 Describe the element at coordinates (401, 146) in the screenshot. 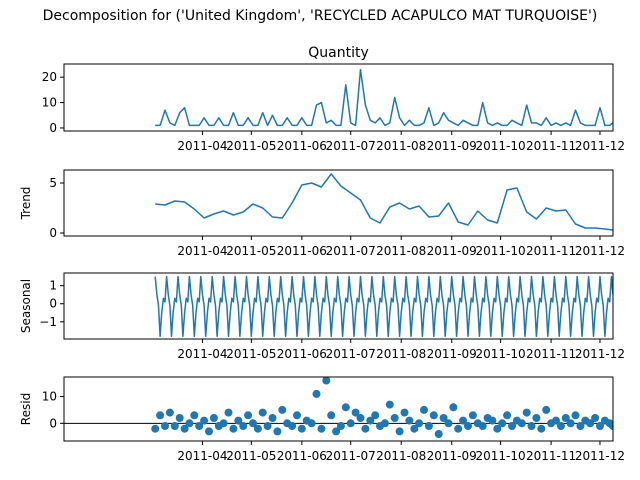

I see `quantity-xtick-label: 2011-08` at that location.